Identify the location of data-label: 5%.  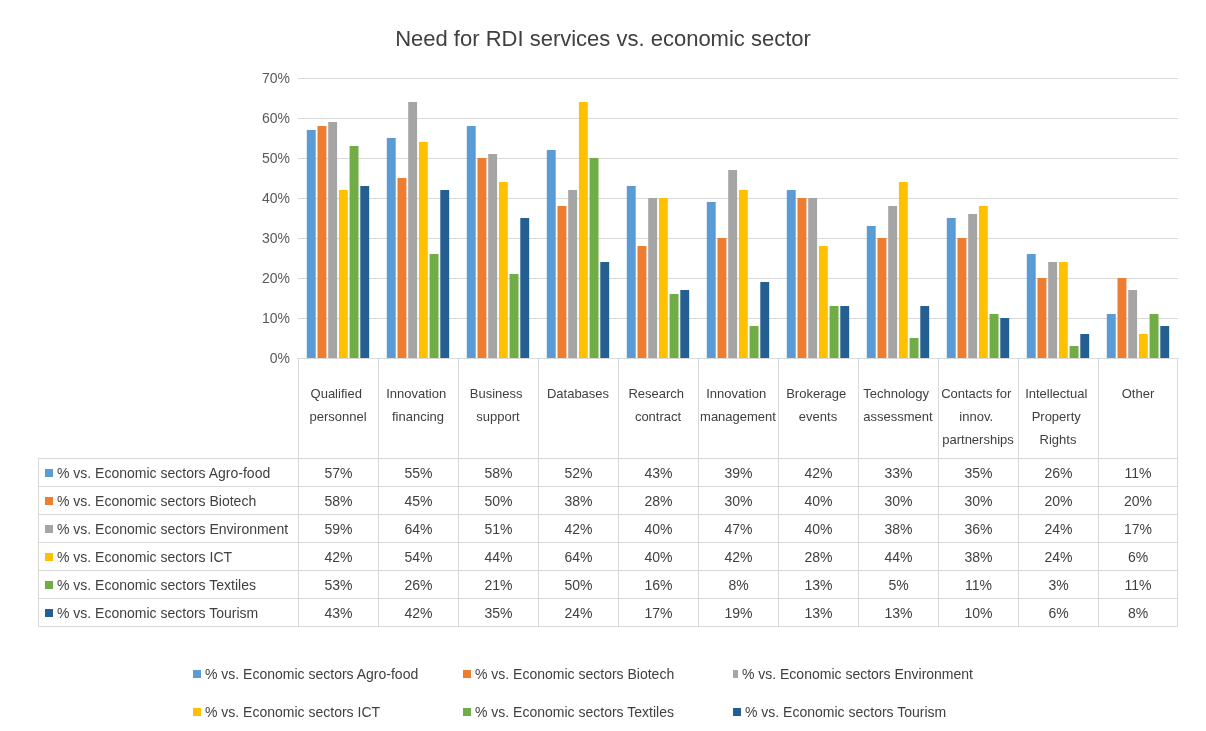
(898, 584).